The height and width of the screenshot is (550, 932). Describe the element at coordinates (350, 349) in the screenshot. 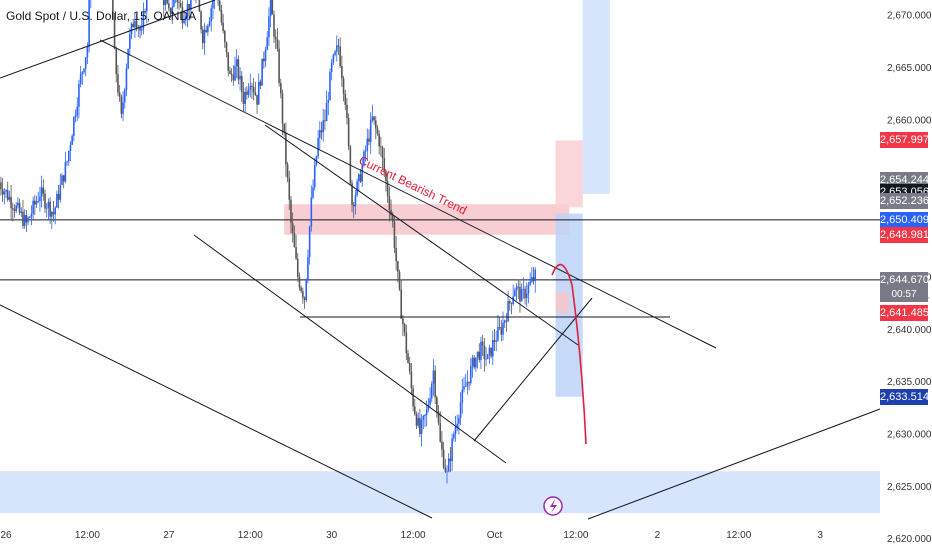

I see `trendline-channel-lower` at that location.